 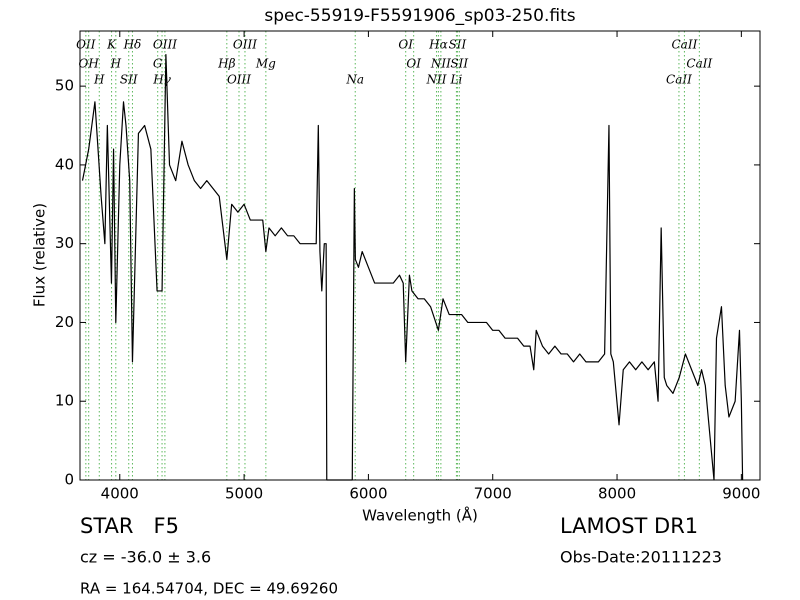 What do you see at coordinates (244, 494) in the screenshot?
I see `x-tick-label: 5000` at bounding box center [244, 494].